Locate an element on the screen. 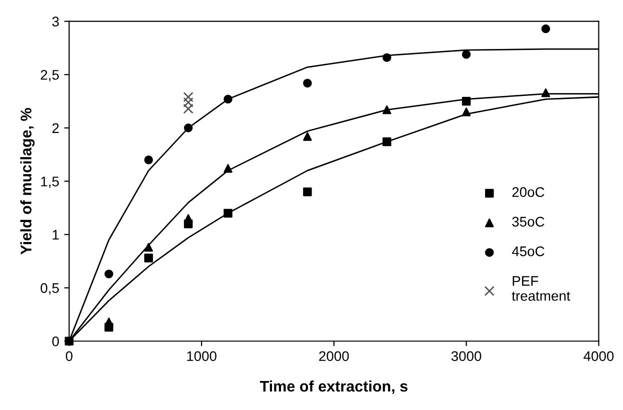  x-tick-label: 1000 is located at coordinates (201, 356).